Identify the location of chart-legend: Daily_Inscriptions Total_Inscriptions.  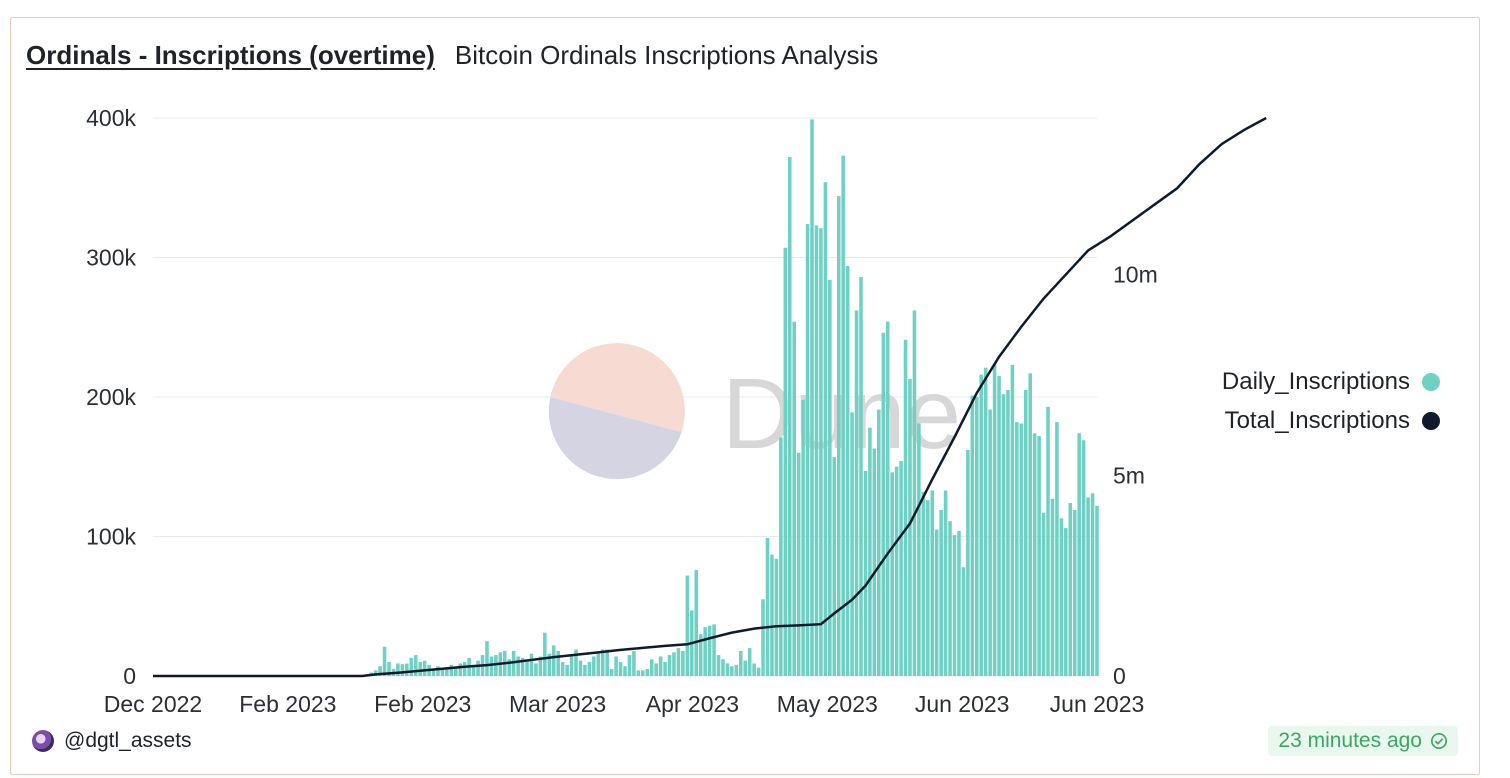
(1305, 401).